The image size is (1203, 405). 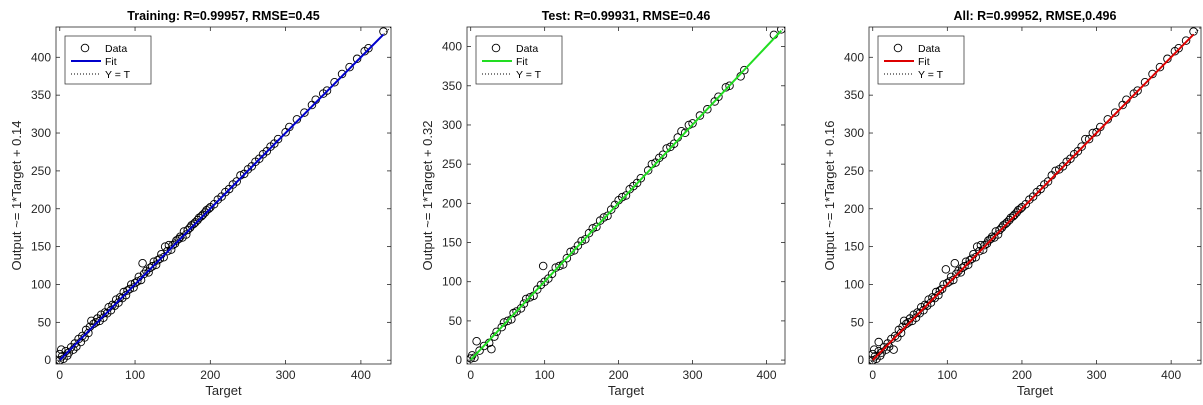 What do you see at coordinates (41, 133) in the screenshot?
I see `training-ytick-label: 300` at bounding box center [41, 133].